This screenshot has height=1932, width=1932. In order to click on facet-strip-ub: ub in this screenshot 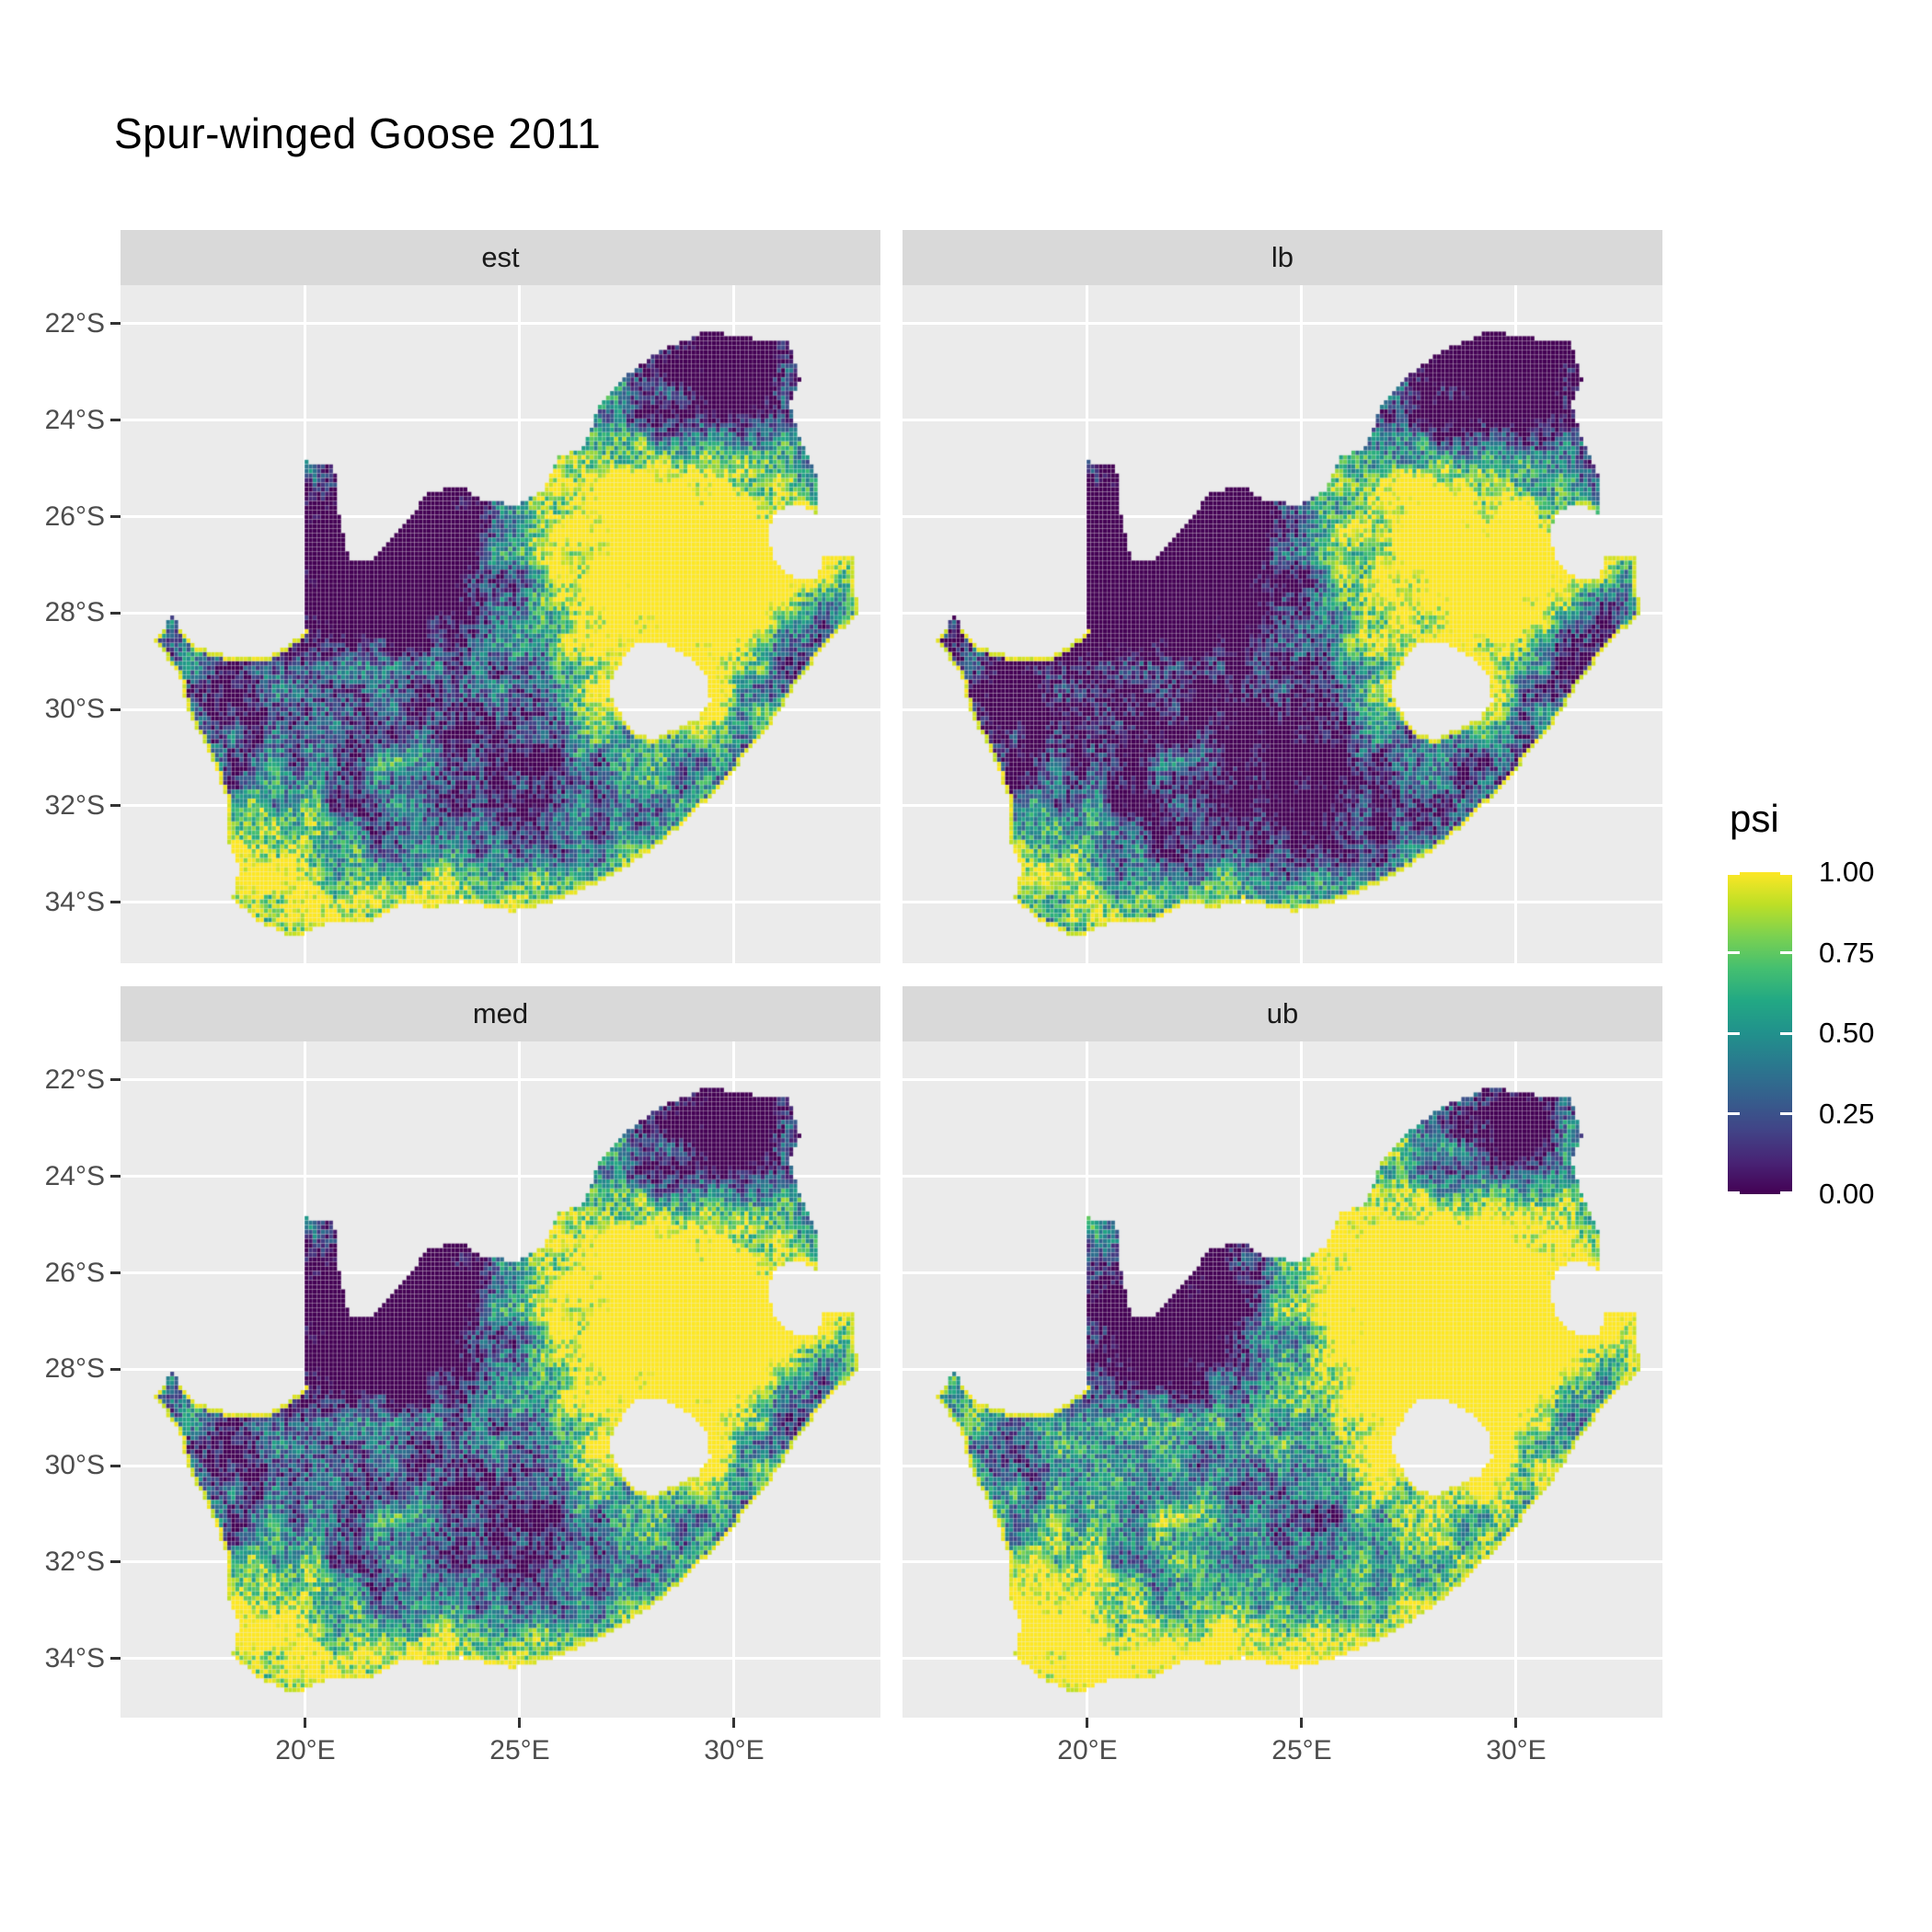, I will do `click(1282, 1014)`.